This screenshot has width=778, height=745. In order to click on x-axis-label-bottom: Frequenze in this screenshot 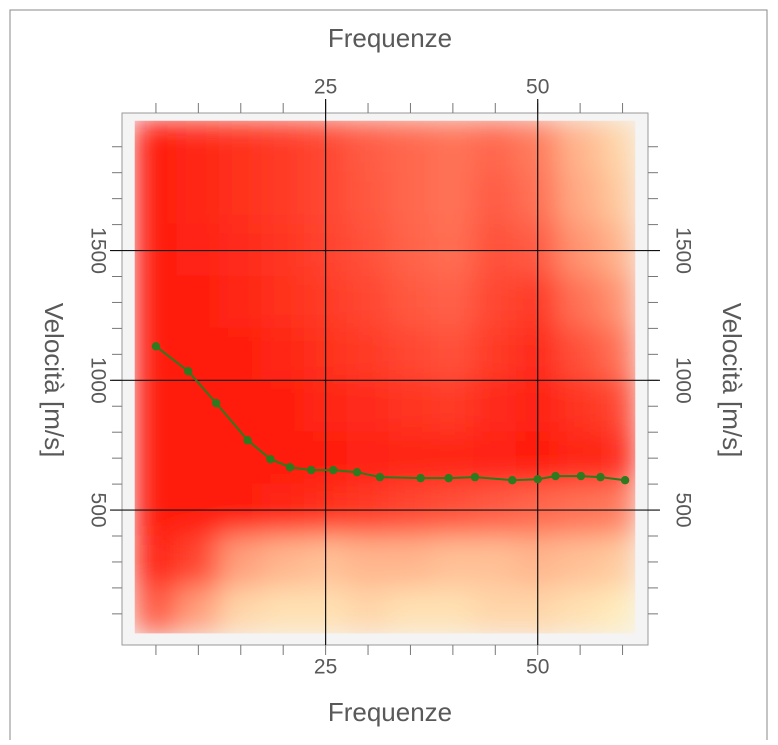, I will do `click(390, 712)`.